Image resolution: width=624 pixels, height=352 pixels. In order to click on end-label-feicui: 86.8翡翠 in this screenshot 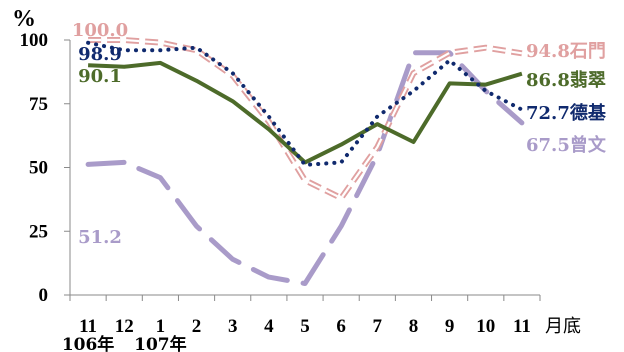, I will do `click(566, 80)`.